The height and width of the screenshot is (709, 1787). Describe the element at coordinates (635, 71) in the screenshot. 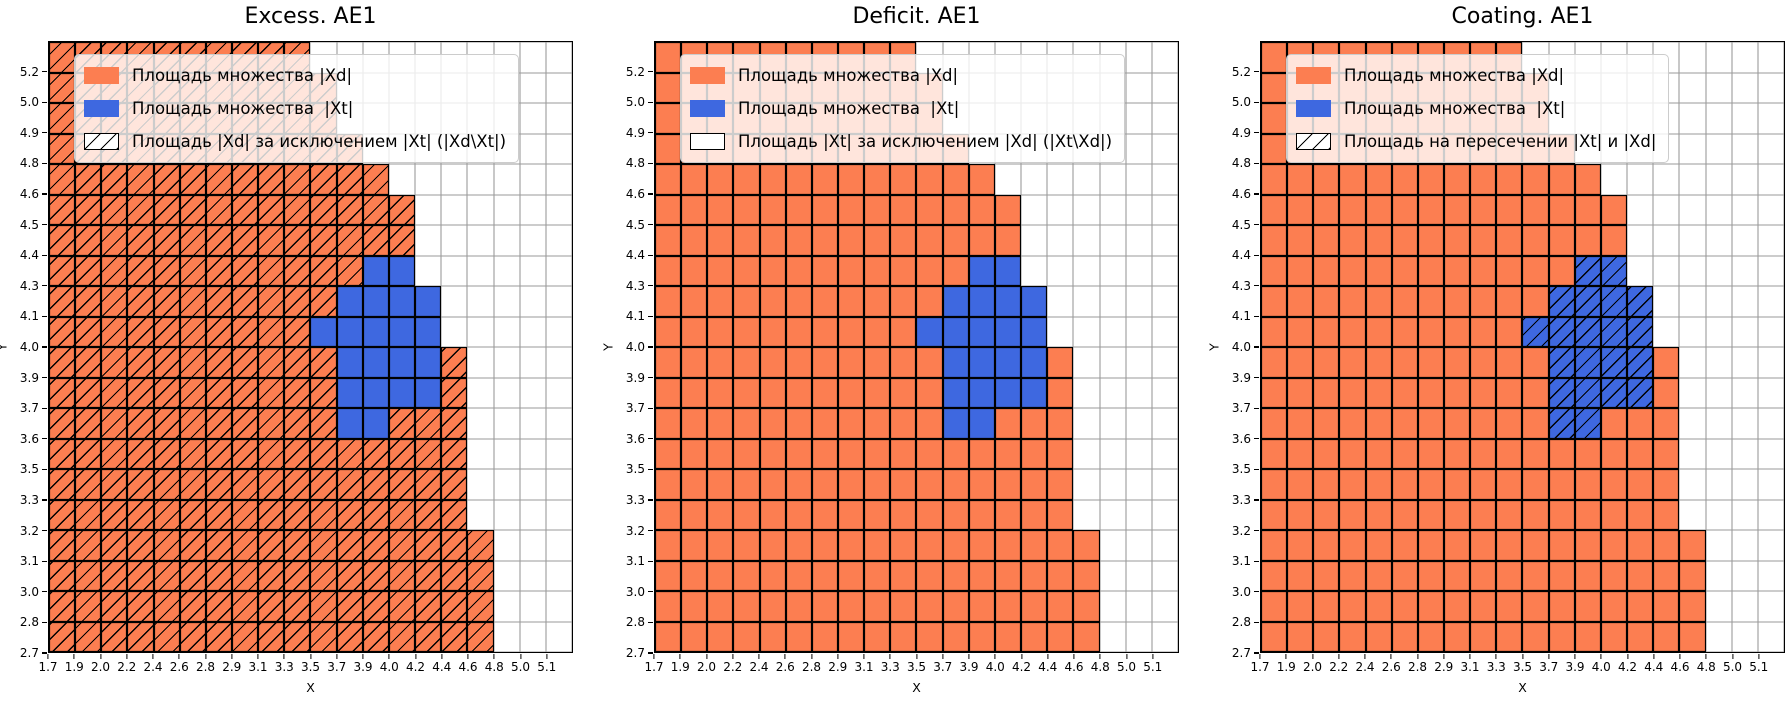

I see `y-tick-label: 5.2` at that location.